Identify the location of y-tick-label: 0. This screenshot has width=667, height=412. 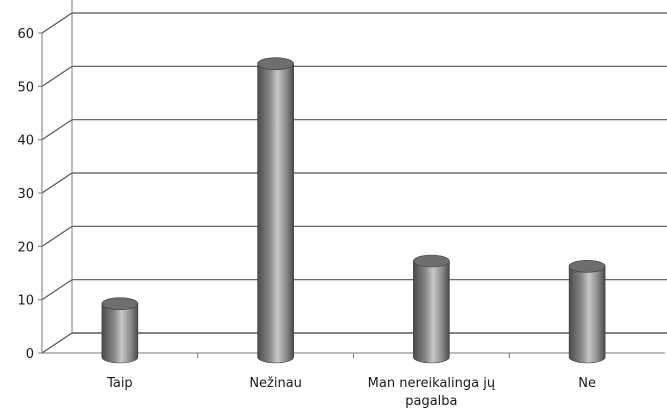
(30, 354).